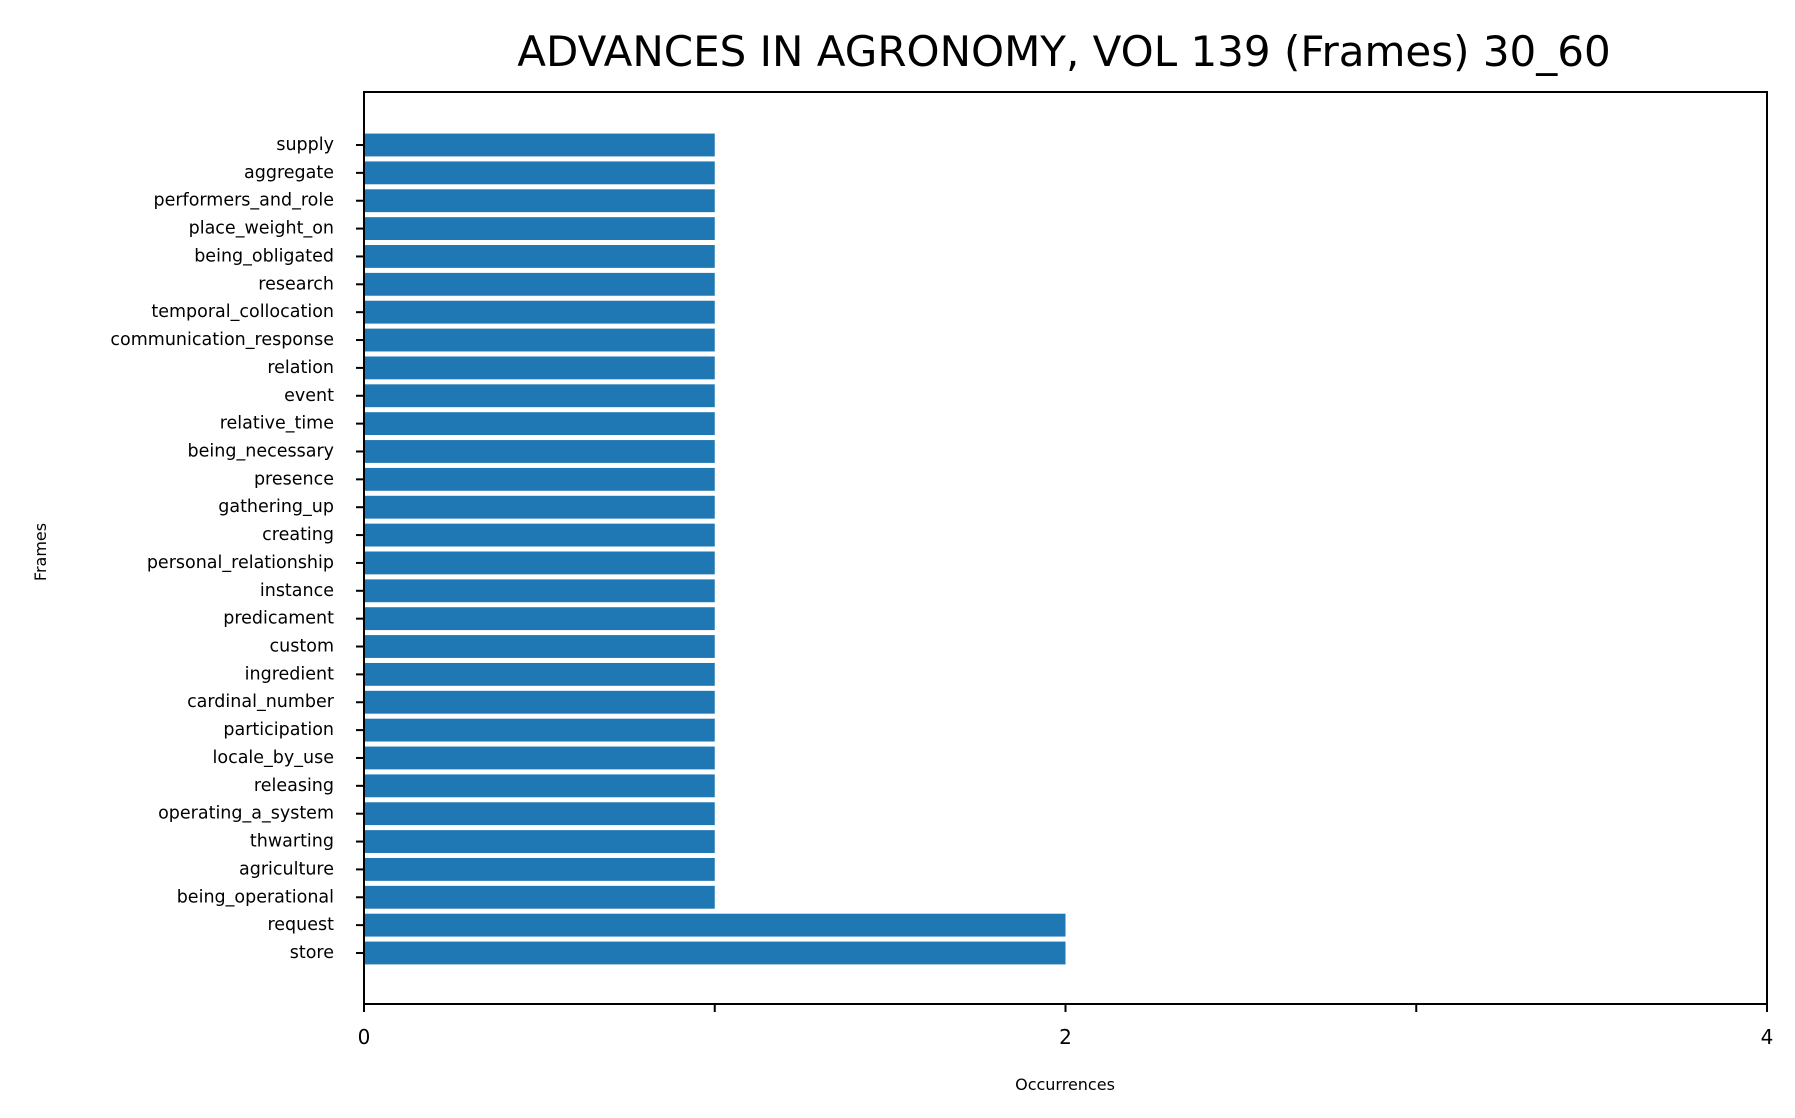 This screenshot has width=1795, height=1118. What do you see at coordinates (298, 535) in the screenshot?
I see `y-tick-label: creating` at bounding box center [298, 535].